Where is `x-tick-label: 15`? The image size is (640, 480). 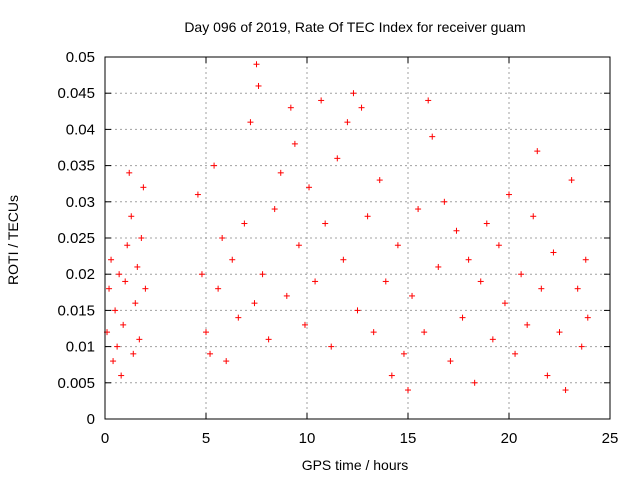
x-tick-label: 15 is located at coordinates (408, 438).